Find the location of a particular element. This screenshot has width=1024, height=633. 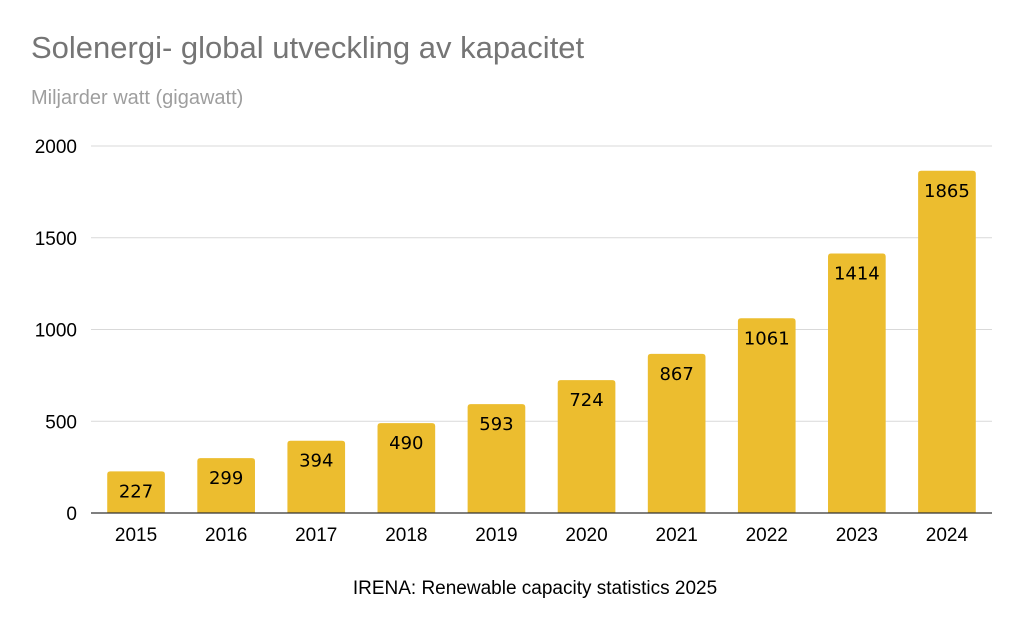

data-label-2018: 490 is located at coordinates (406, 443).